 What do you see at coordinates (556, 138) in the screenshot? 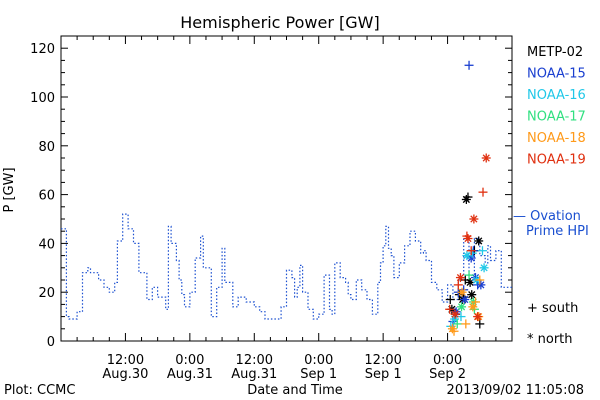
I see `legend-entry: NOAA-18` at bounding box center [556, 138].